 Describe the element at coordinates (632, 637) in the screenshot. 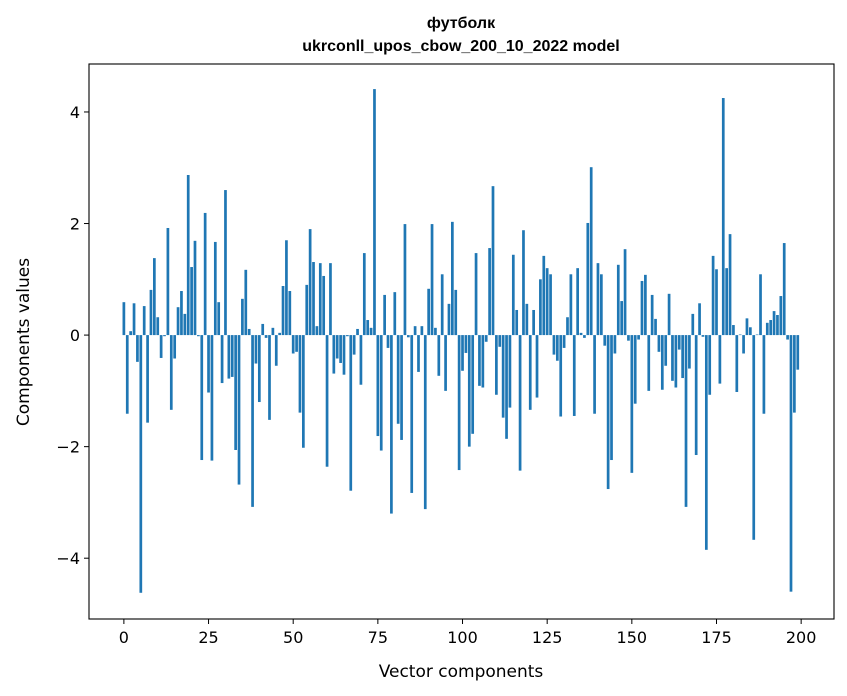

I see `x-tick-label: 150` at that location.